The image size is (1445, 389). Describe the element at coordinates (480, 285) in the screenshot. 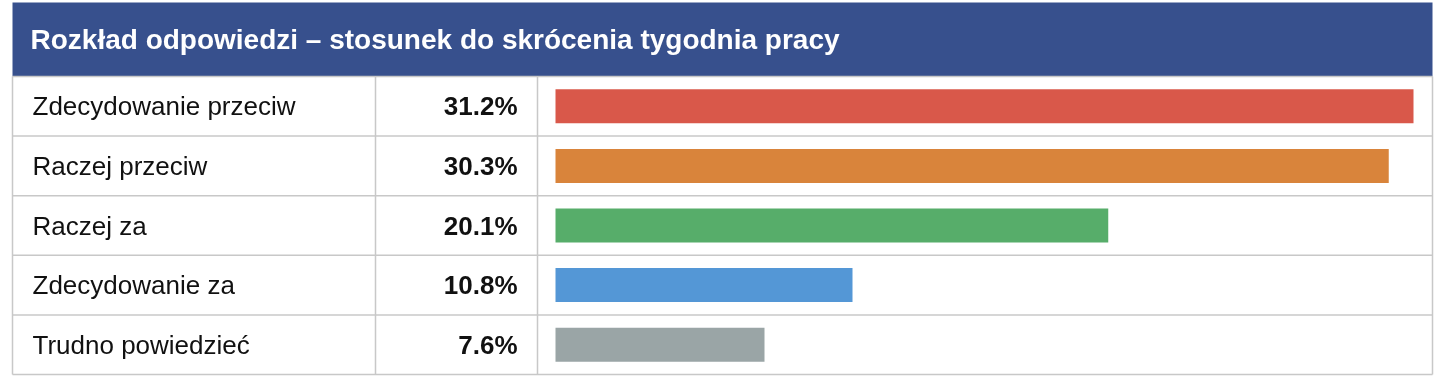

I see `data-label: 10.8%` at that location.